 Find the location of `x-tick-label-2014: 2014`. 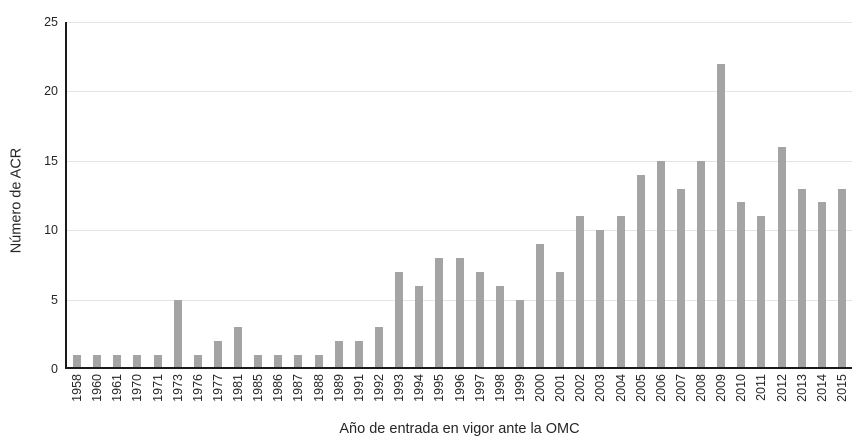

x-tick-label-2014: 2014 is located at coordinates (822, 388).